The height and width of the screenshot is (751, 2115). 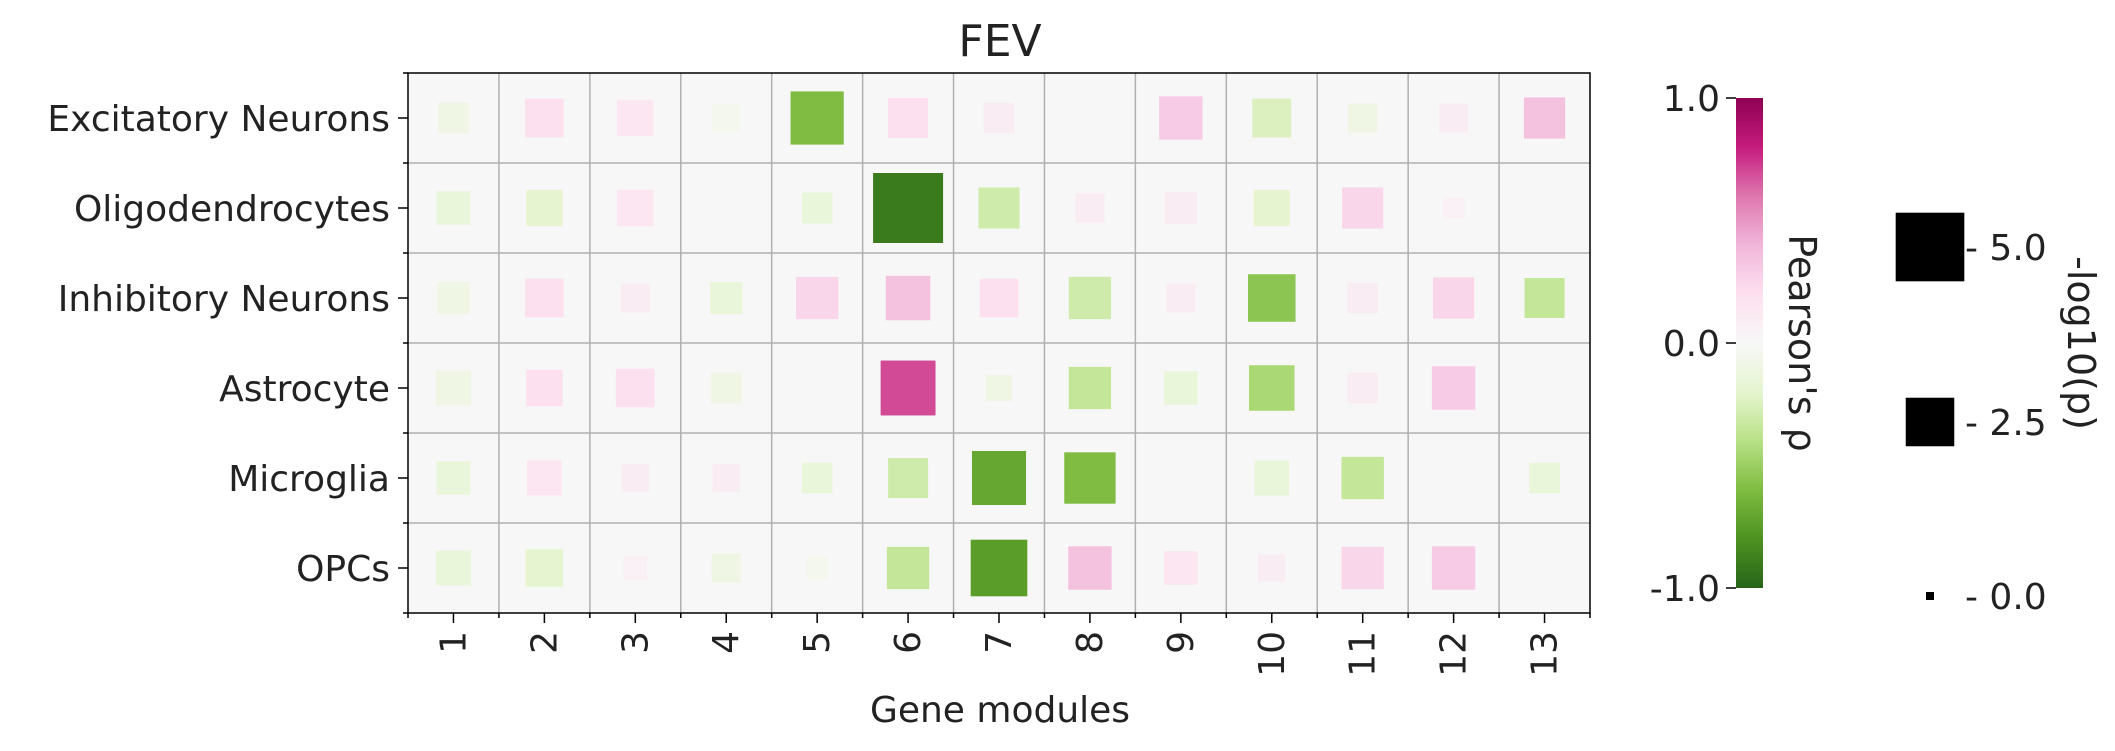 I want to click on column-label: 7, so click(x=999, y=642).